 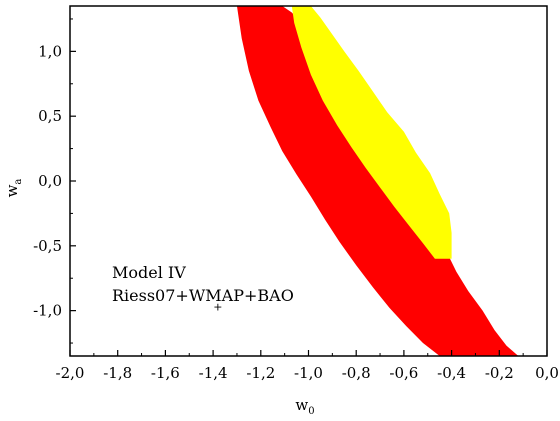 What do you see at coordinates (165, 373) in the screenshot?
I see `x-tick-label: -1,6` at bounding box center [165, 373].